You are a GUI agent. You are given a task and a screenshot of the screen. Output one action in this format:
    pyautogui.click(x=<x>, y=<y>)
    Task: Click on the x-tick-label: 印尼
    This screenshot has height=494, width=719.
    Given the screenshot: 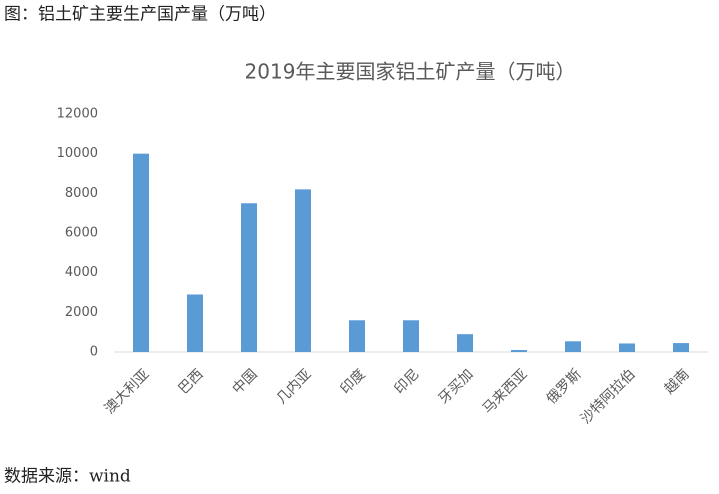 What is the action you would take?
    pyautogui.click(x=407, y=381)
    